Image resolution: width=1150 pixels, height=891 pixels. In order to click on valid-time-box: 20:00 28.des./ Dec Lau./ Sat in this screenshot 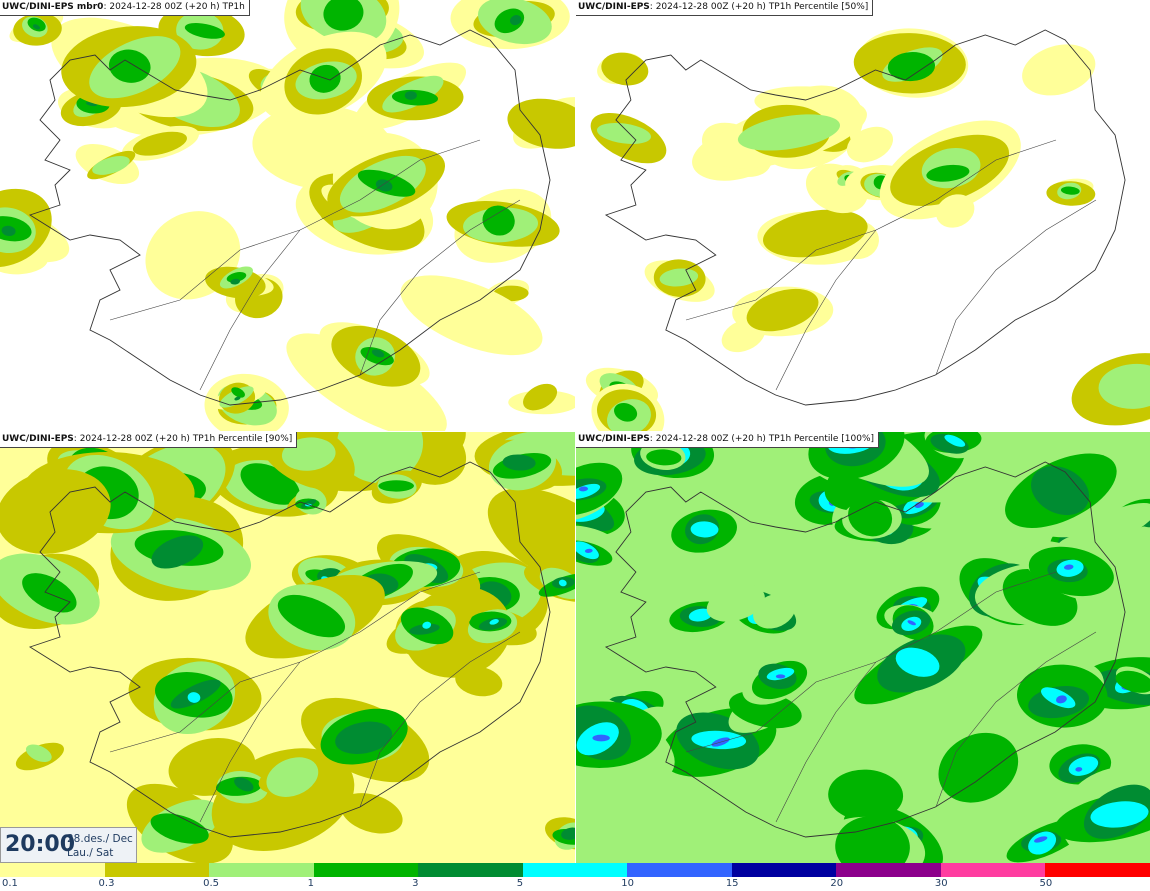, I will do `click(68, 845)`.